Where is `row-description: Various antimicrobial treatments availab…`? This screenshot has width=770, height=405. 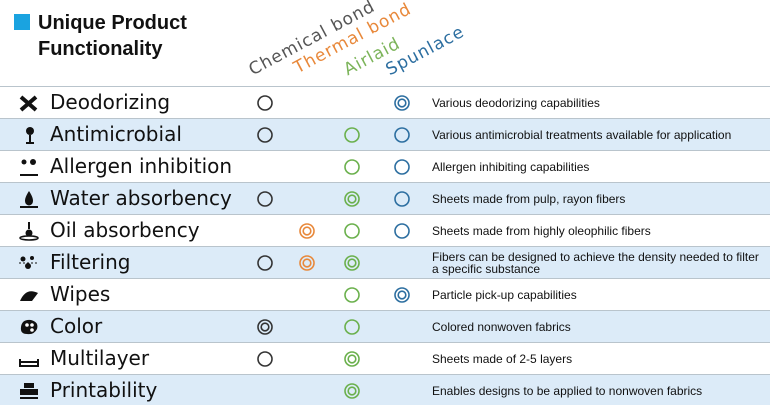 row-description: Various antimicrobial treatments availab… is located at coordinates (582, 134).